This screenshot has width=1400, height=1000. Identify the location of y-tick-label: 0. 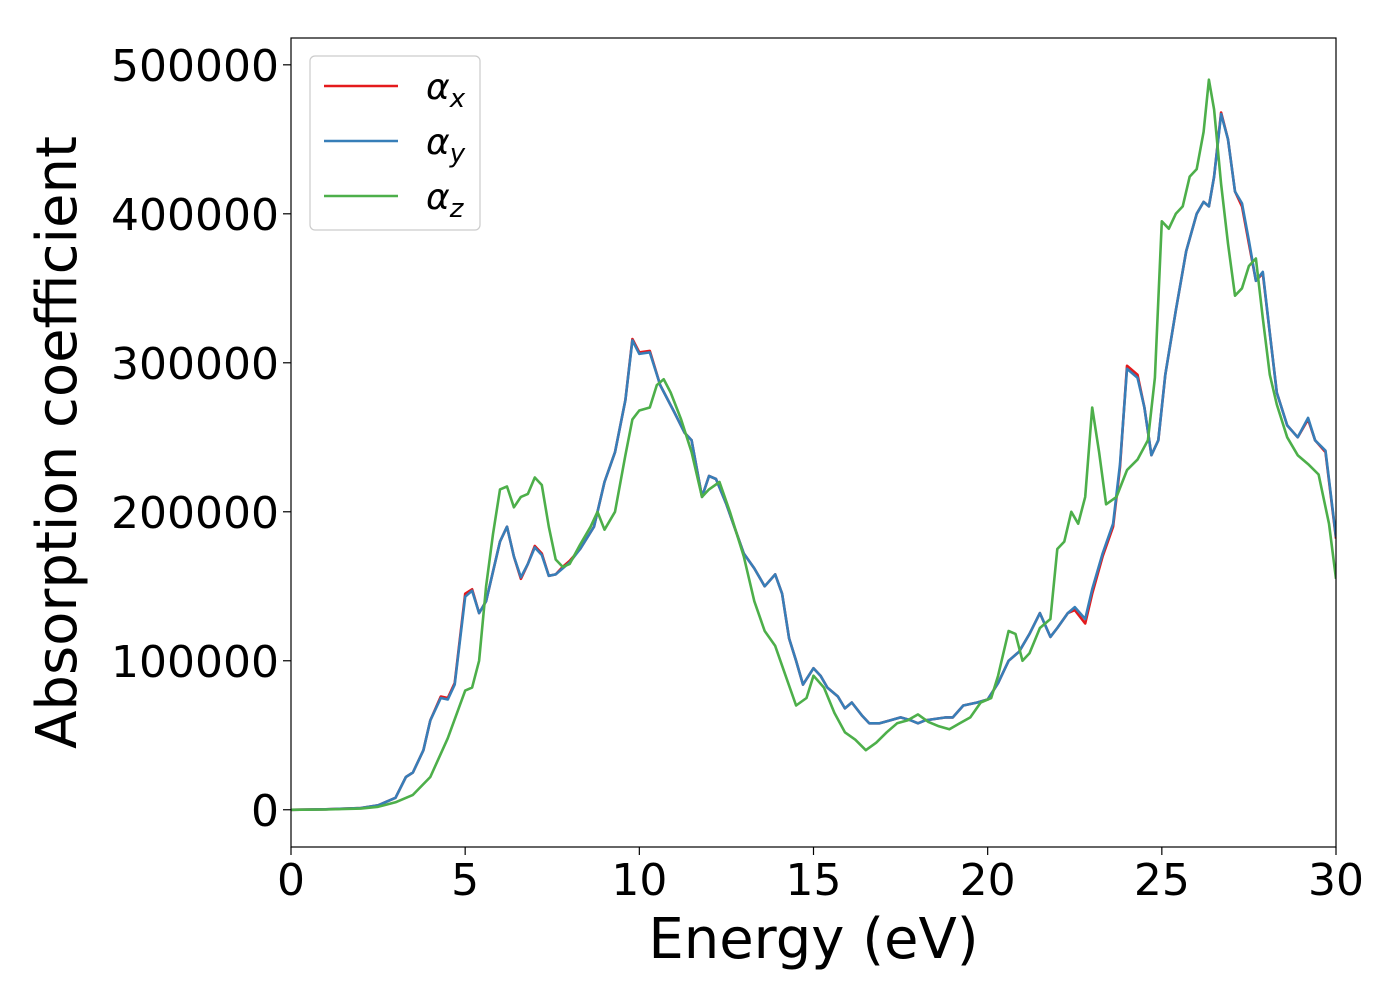
(265, 811).